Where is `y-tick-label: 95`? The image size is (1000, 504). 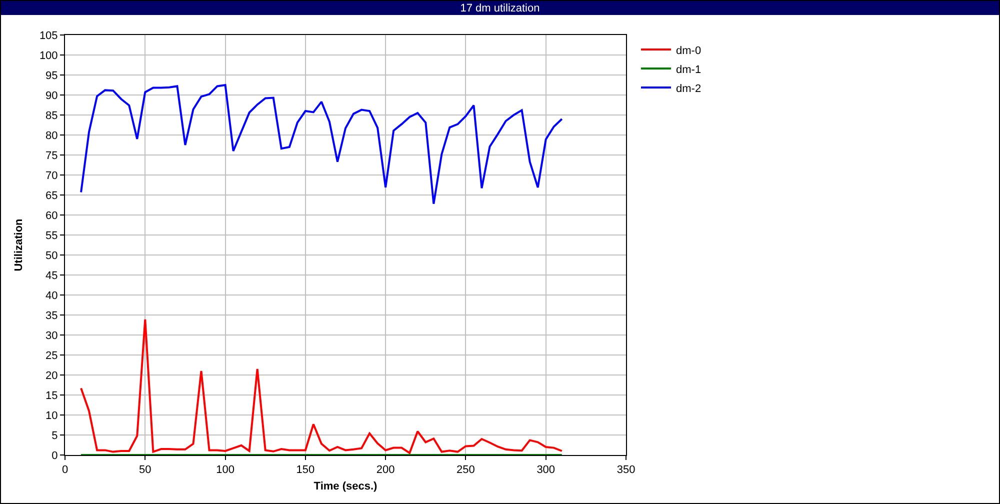
y-tick-label: 95 is located at coordinates (52, 76).